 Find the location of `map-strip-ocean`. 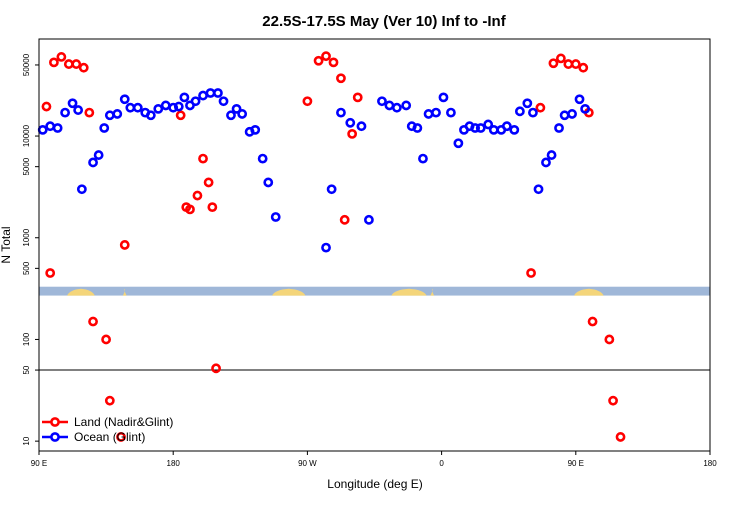

map-strip-ocean is located at coordinates (374, 291).